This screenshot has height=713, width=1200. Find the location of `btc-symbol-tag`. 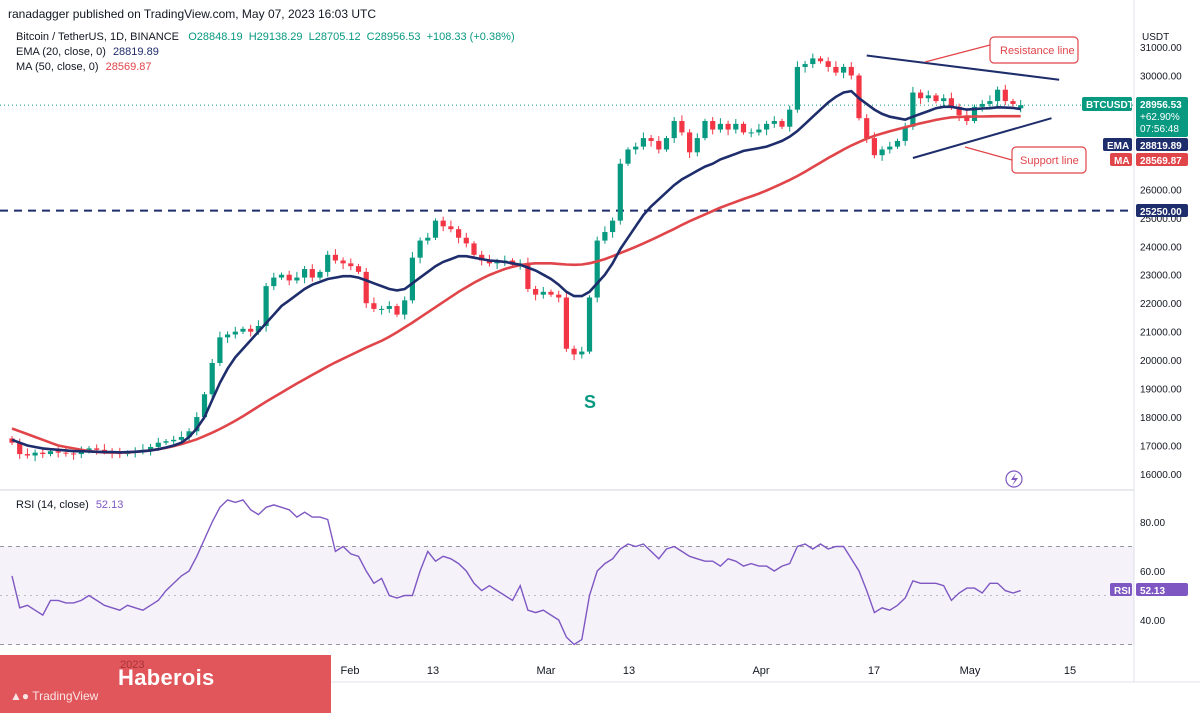

btc-symbol-tag is located at coordinates (1107, 104).